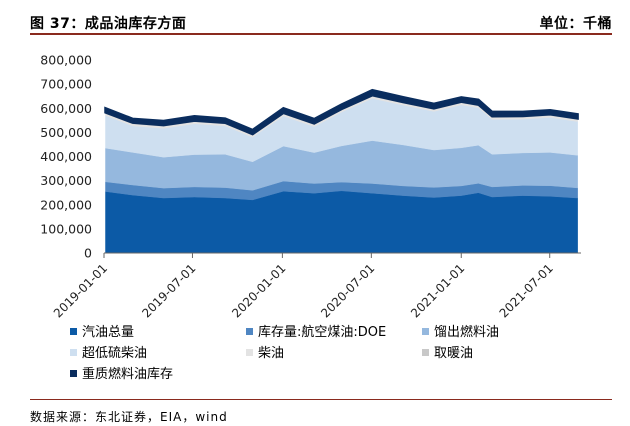 This screenshot has height=426, width=630. Describe the element at coordinates (66, 180) in the screenshot. I see `y-tick-label: 300,000` at that location.